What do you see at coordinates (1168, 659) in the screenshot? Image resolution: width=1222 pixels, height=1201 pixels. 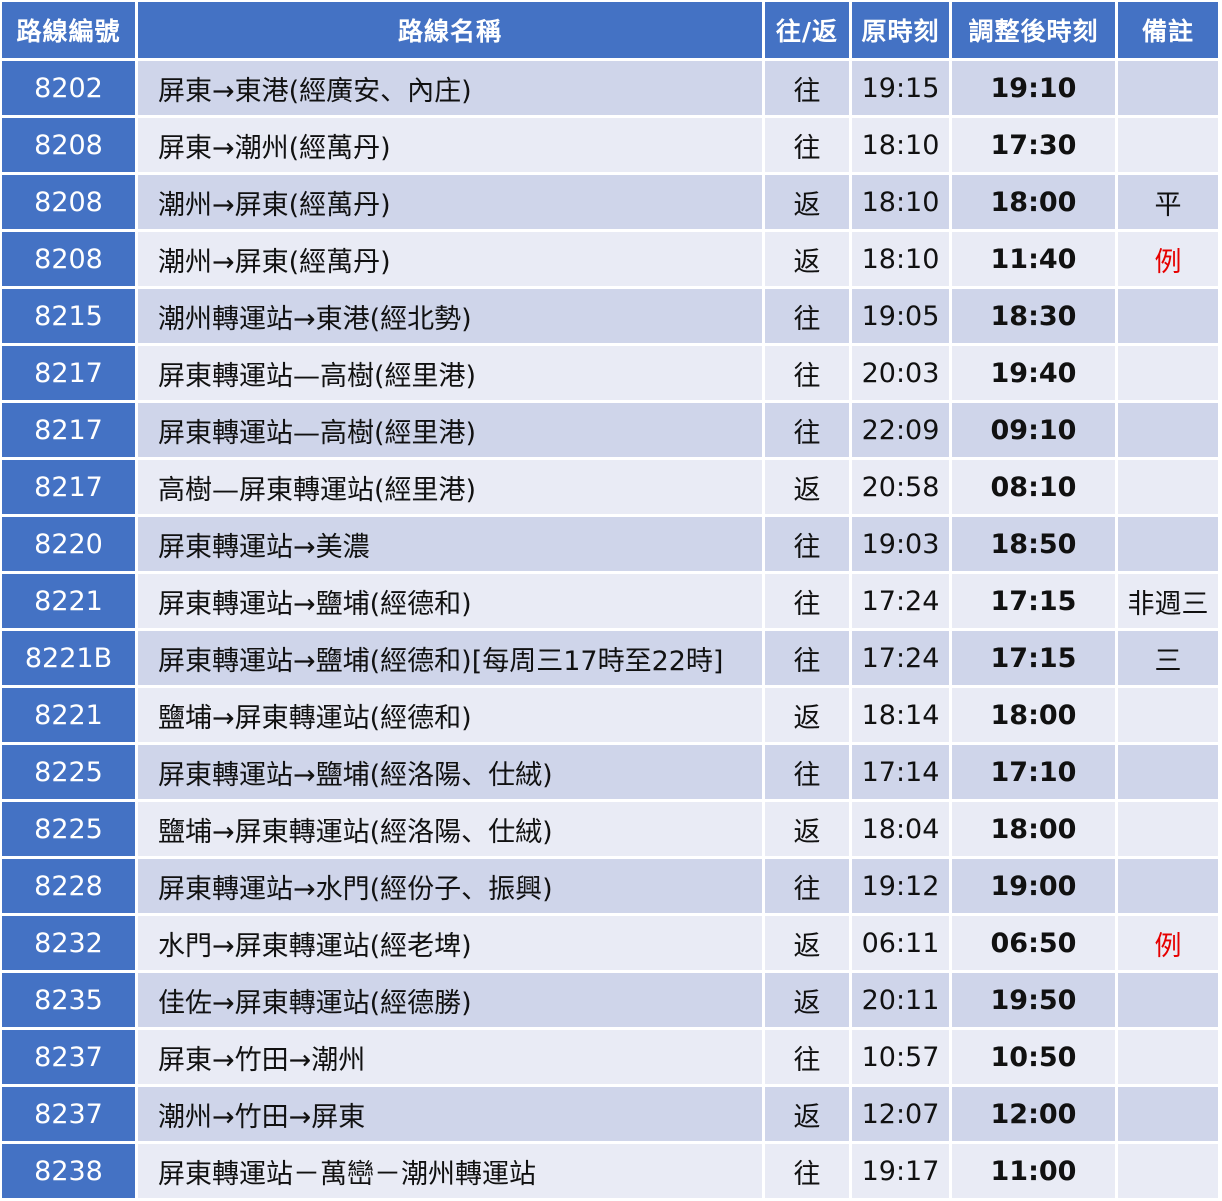 I see `remarks-cell: 三` at bounding box center [1168, 659].